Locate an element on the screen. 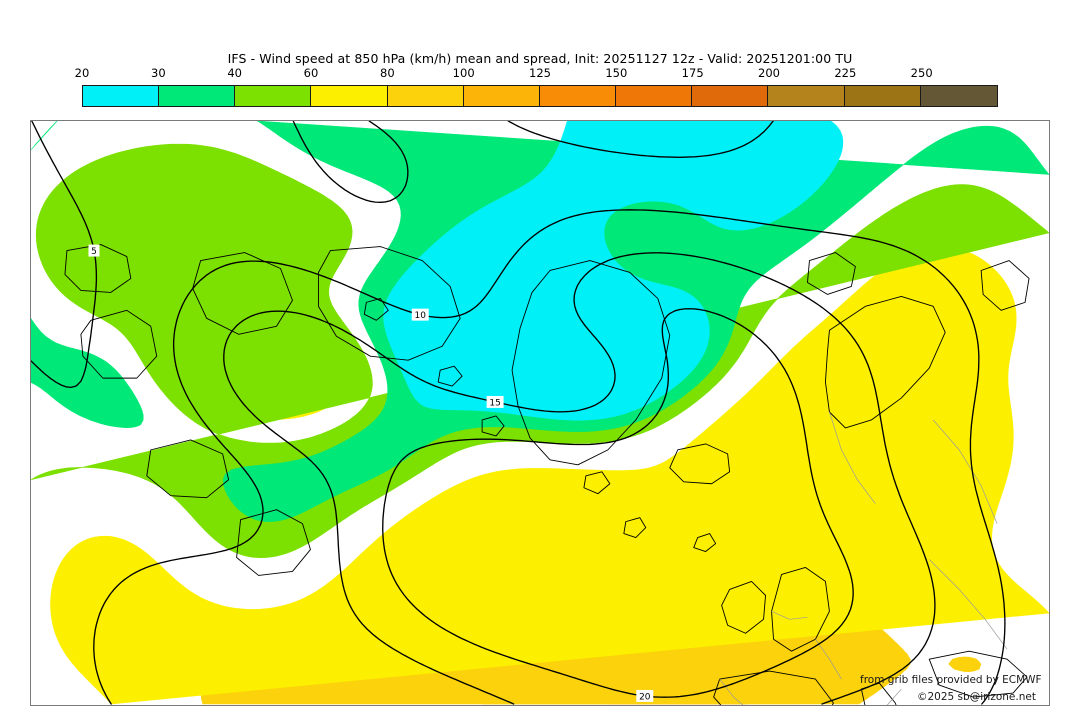 This screenshot has width=1080, height=718. colorbar-tick: 225 is located at coordinates (845, 73).